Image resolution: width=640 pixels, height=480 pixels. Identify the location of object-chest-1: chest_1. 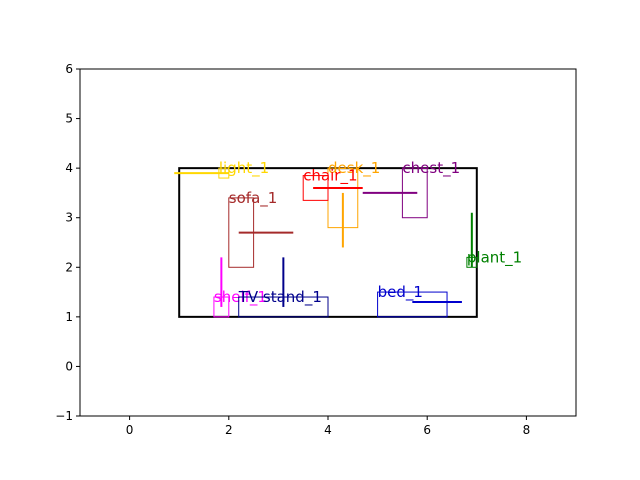
(411, 189).